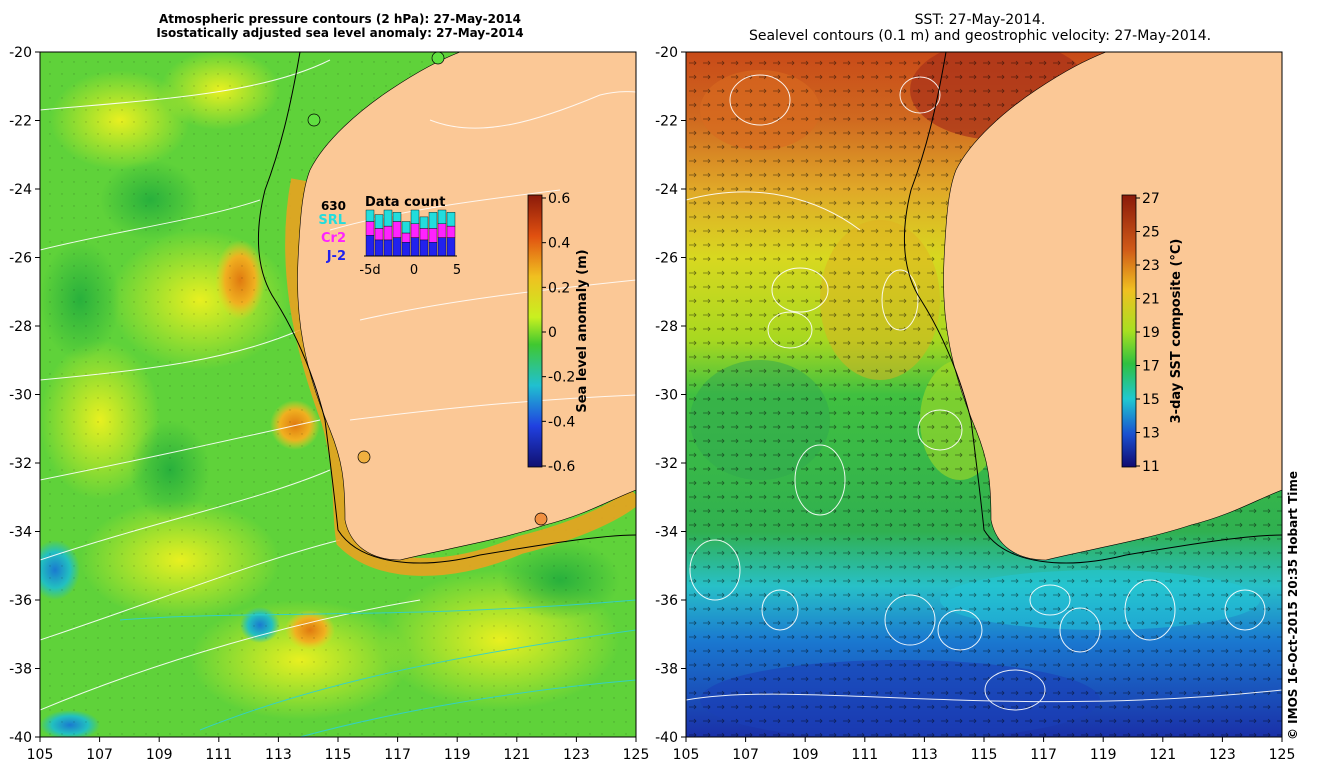 The height and width of the screenshot is (780, 1320). What do you see at coordinates (457, 755) in the screenshot?
I see `left-lon-tick-label: 119` at bounding box center [457, 755].